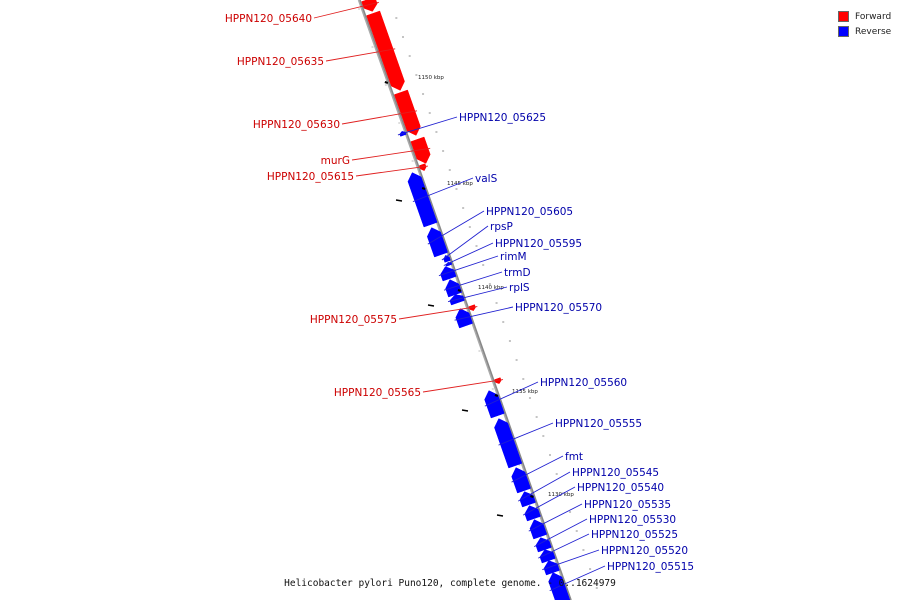 This screenshot has width=900, height=600. Describe the element at coordinates (583, 383) in the screenshot. I see `gene-label-hppn120-05560: HPPN120_05560` at that location.